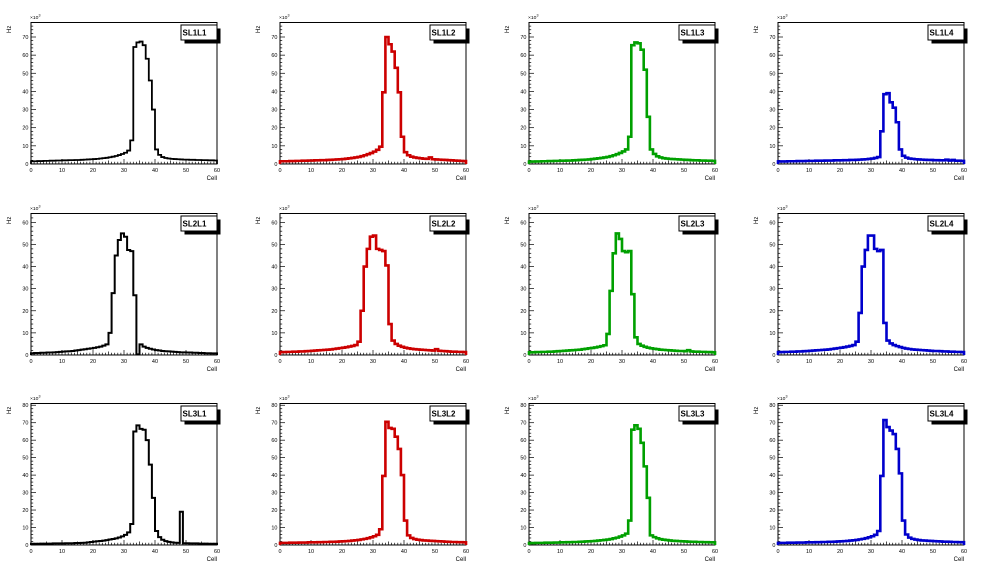  I want to click on y-axis-labels: 0 10 20 30 40 50 60 70 80, so click(523, 477).